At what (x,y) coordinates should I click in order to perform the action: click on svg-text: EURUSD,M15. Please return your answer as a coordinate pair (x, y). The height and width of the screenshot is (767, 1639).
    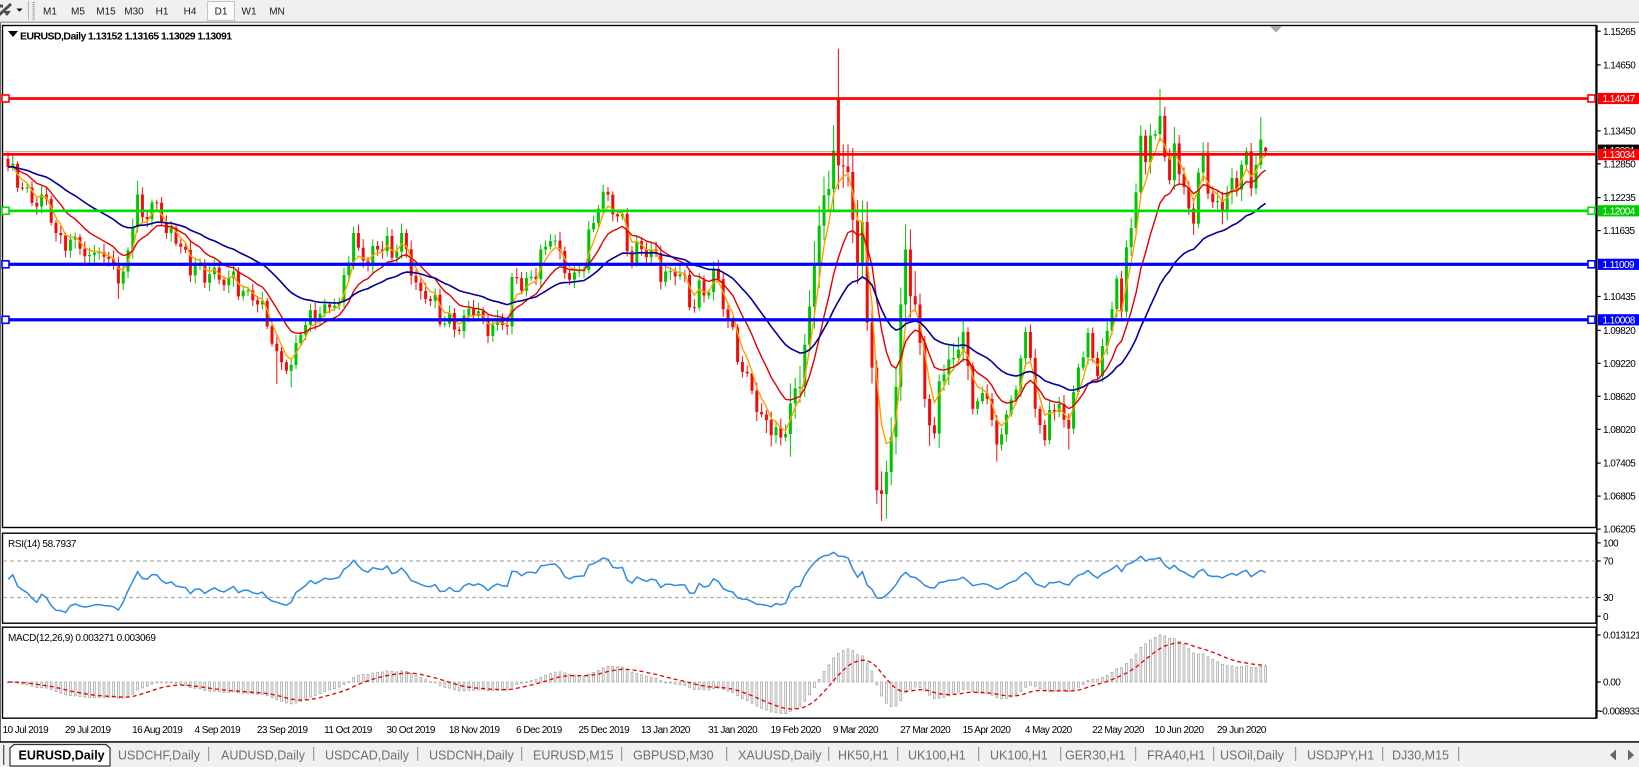
    Looking at the image, I should click on (573, 756).